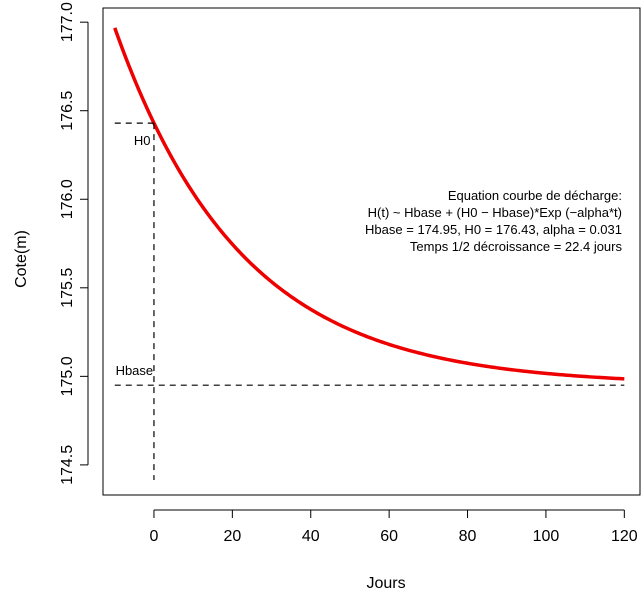  What do you see at coordinates (67, 465) in the screenshot?
I see `y-tick-label: 174.5` at bounding box center [67, 465].